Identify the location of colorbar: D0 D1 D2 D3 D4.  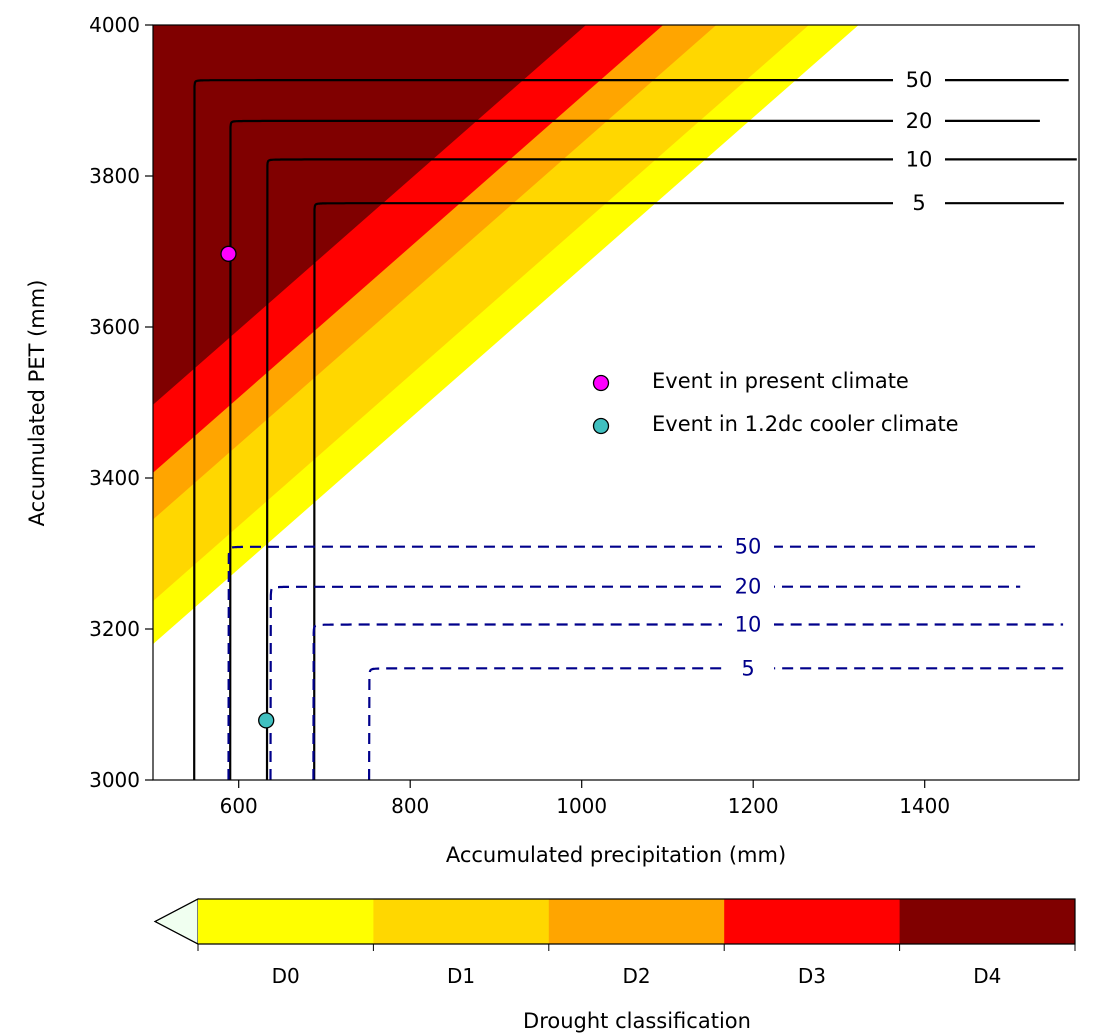
(614, 943).